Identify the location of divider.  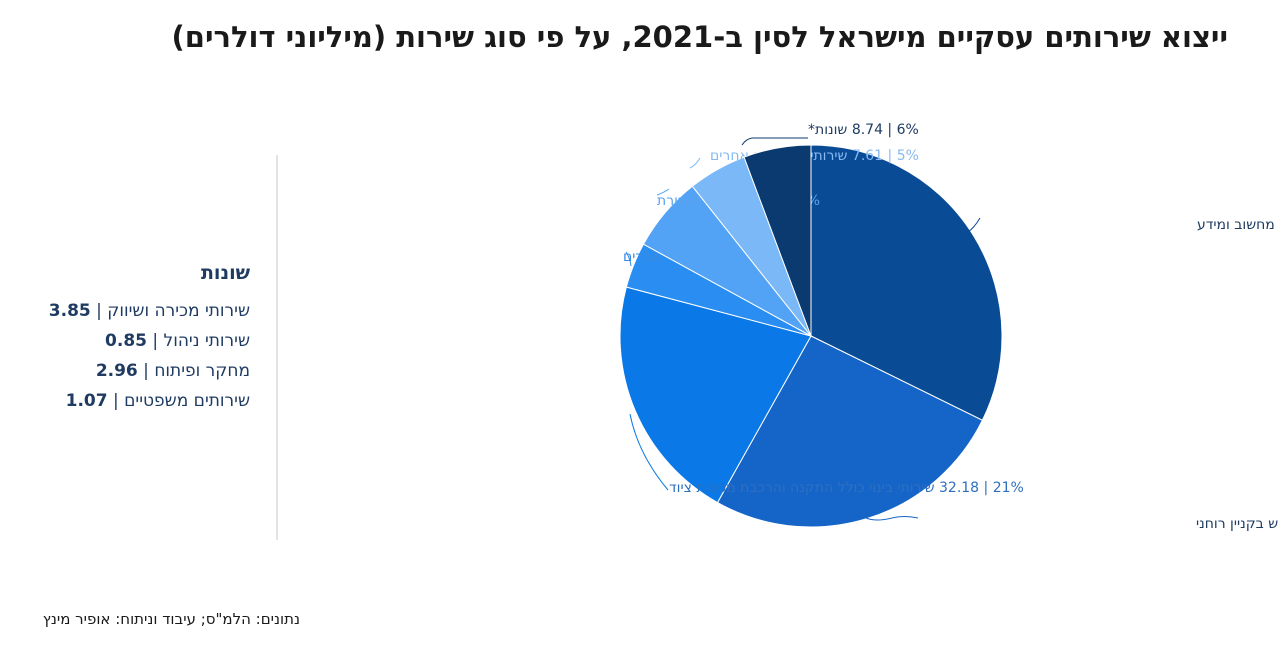
(277, 347).